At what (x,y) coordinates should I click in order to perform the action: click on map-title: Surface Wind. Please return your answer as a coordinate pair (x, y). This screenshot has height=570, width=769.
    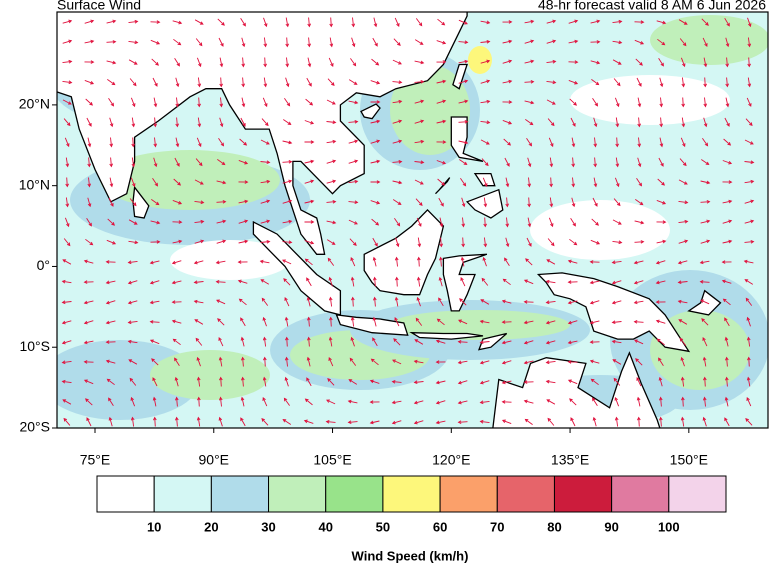
    Looking at the image, I should click on (99, 6).